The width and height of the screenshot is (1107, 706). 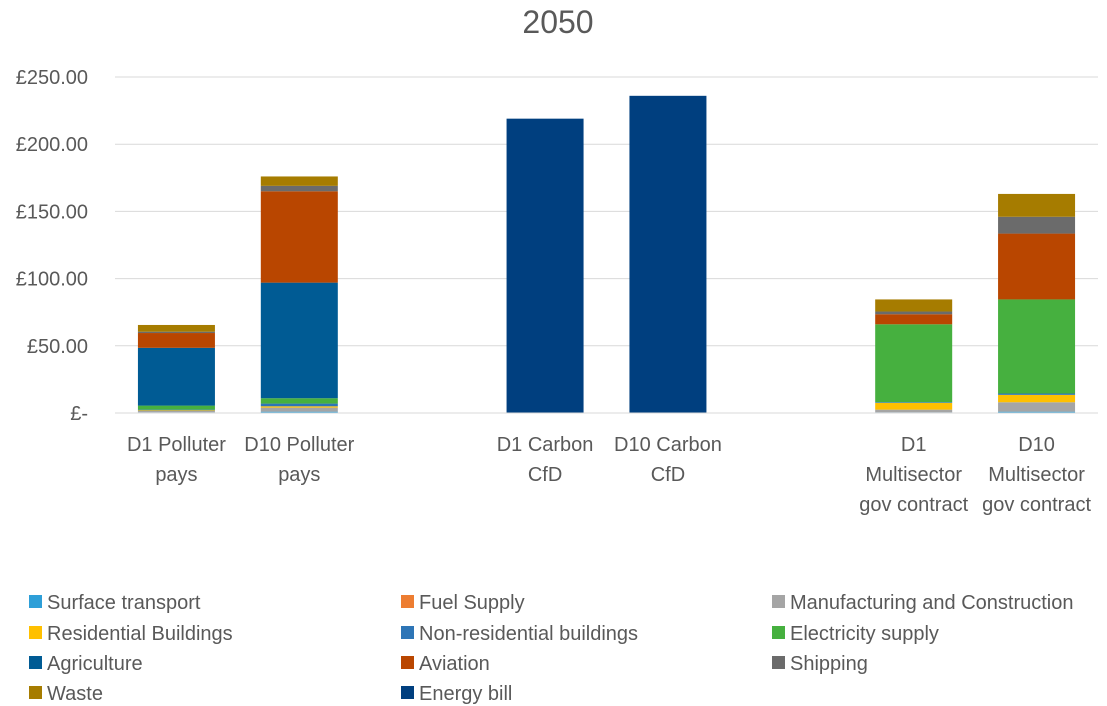 I want to click on legend-label: Electricity supply, so click(x=864, y=634).